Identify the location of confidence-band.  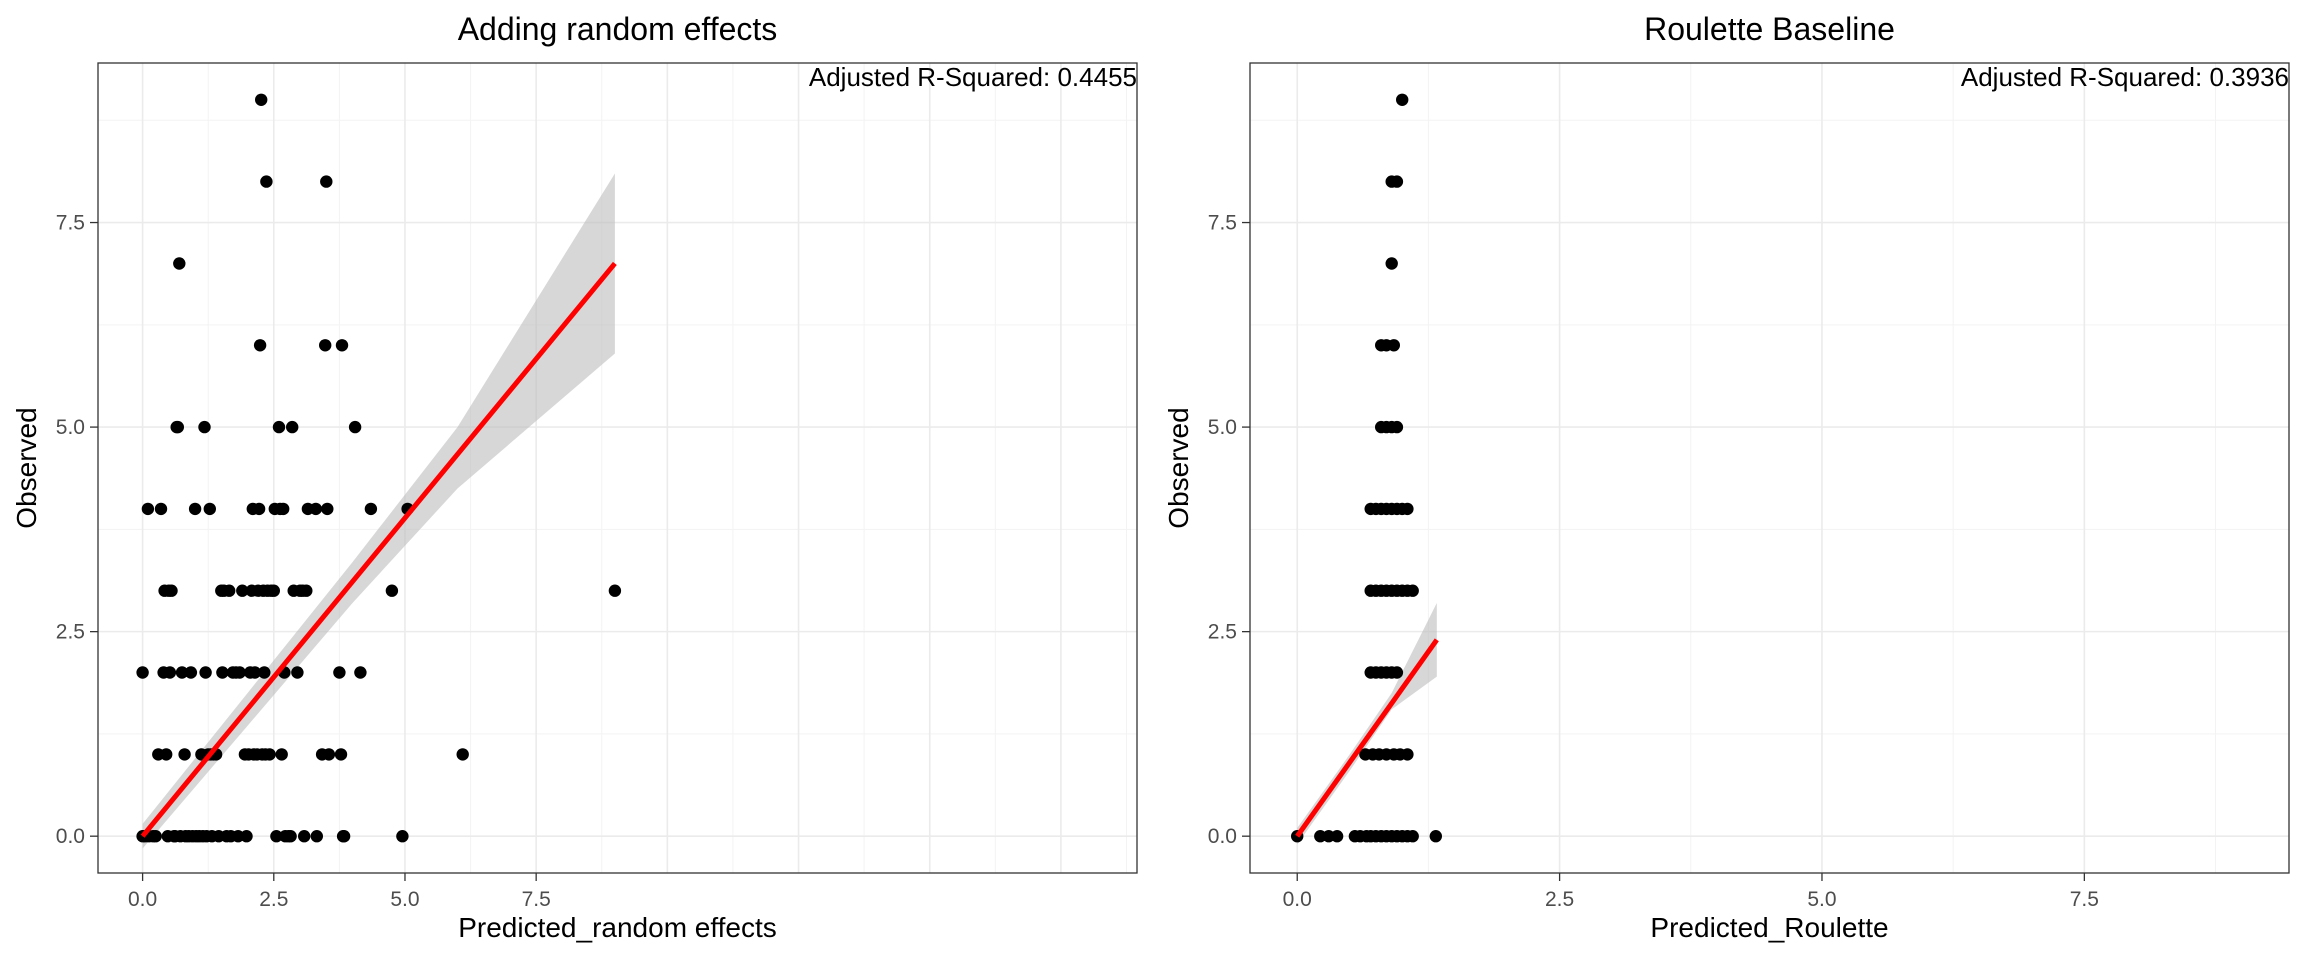
(378, 511).